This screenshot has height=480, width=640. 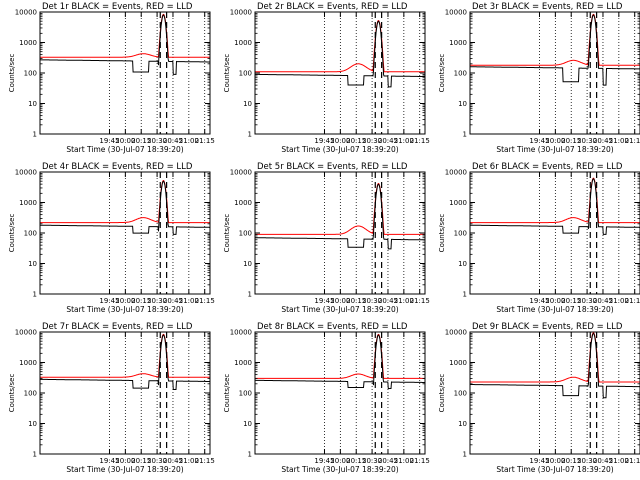 What do you see at coordinates (332, 7) in the screenshot?
I see `panel-title: Det 2r BLACK = Events, RED = LLD` at bounding box center [332, 7].